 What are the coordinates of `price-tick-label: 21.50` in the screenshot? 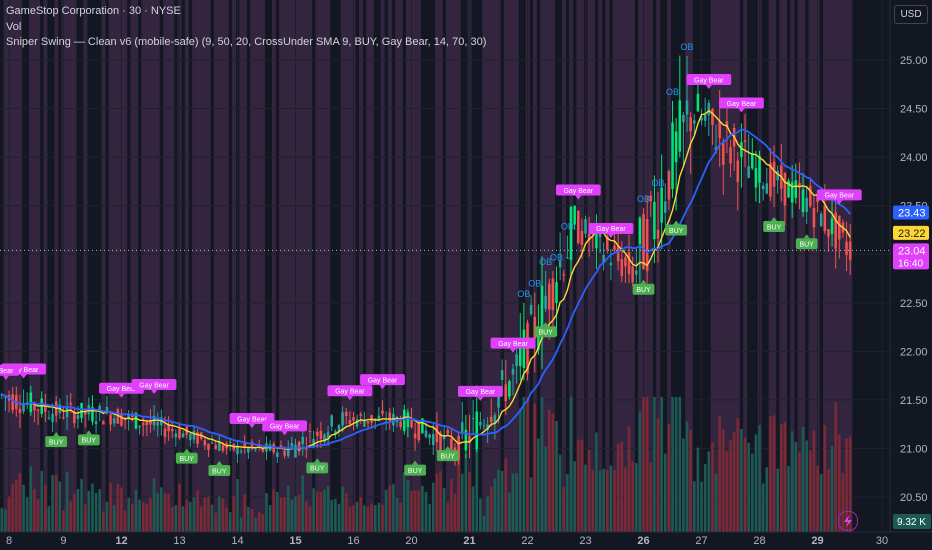 It's located at (914, 401).